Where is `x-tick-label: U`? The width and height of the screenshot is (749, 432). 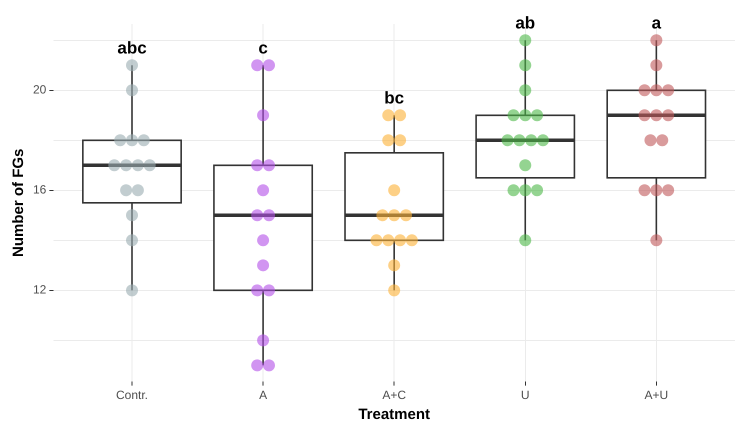 x-tick-label: U is located at coordinates (525, 395).